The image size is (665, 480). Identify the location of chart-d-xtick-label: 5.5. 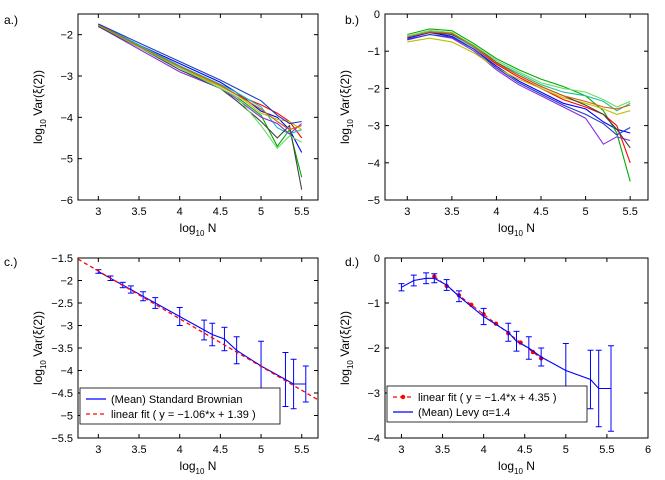
(606, 450).